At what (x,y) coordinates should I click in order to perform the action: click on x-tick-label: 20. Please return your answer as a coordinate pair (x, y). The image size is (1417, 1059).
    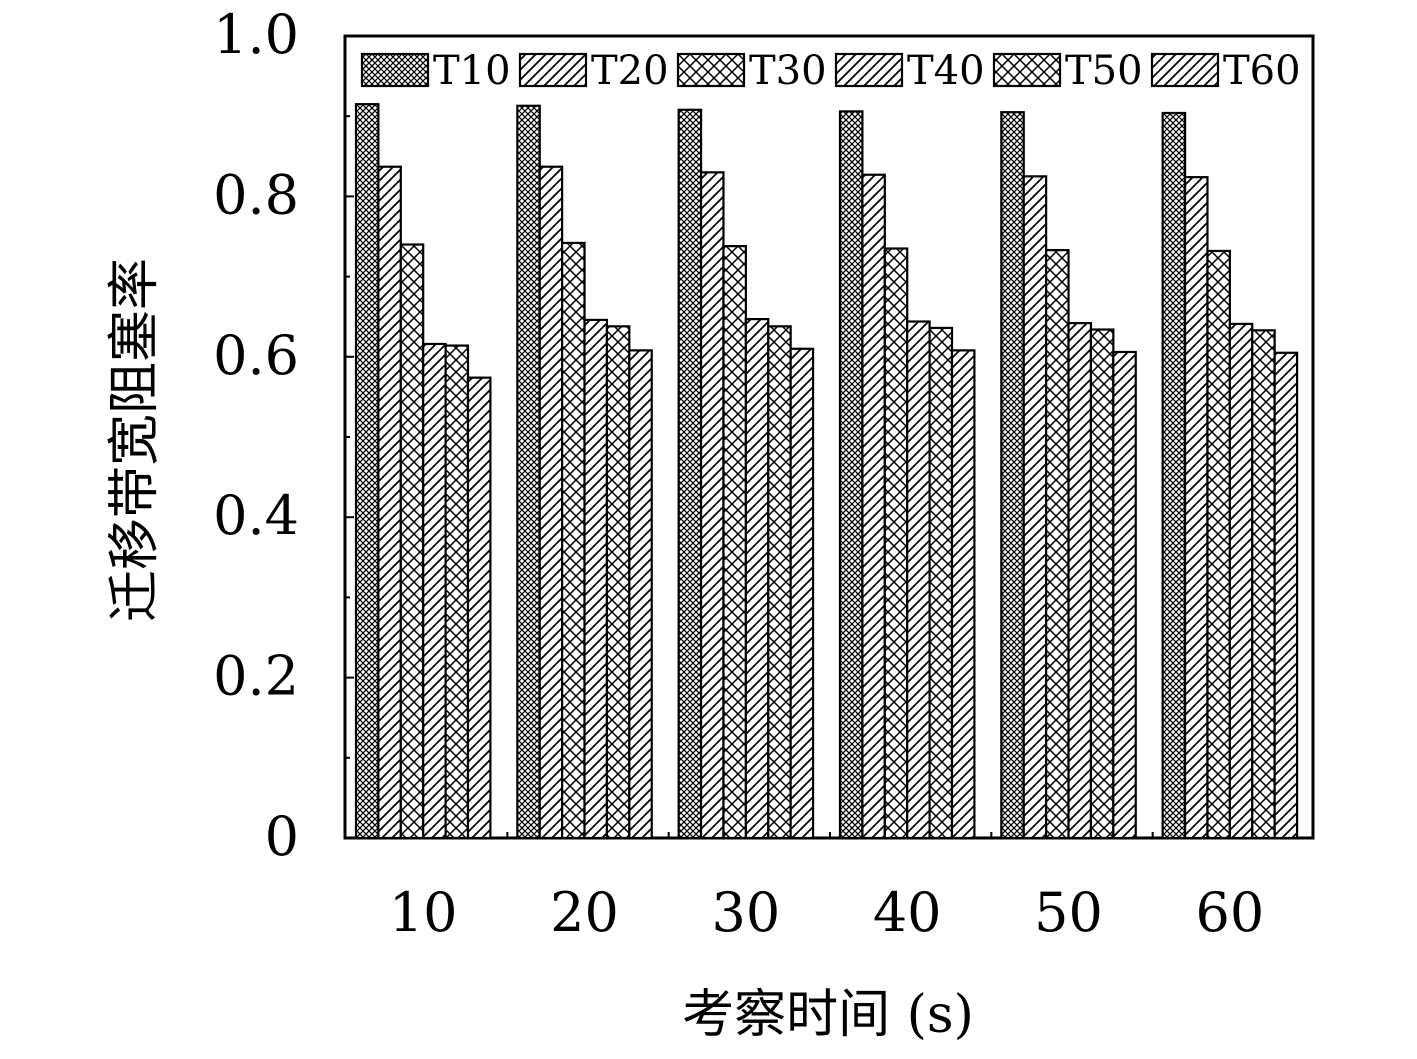
    Looking at the image, I should click on (584, 912).